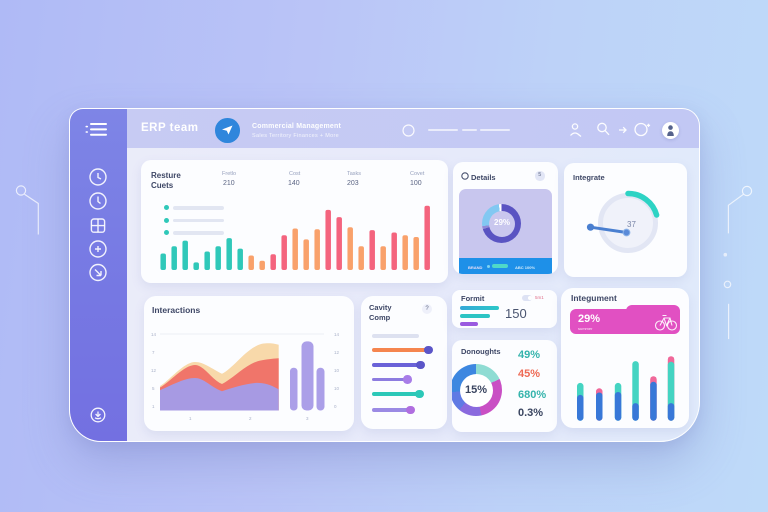 The height and width of the screenshot is (512, 768). Describe the element at coordinates (335, 406) in the screenshot. I see `svg-text: 0` at that location.